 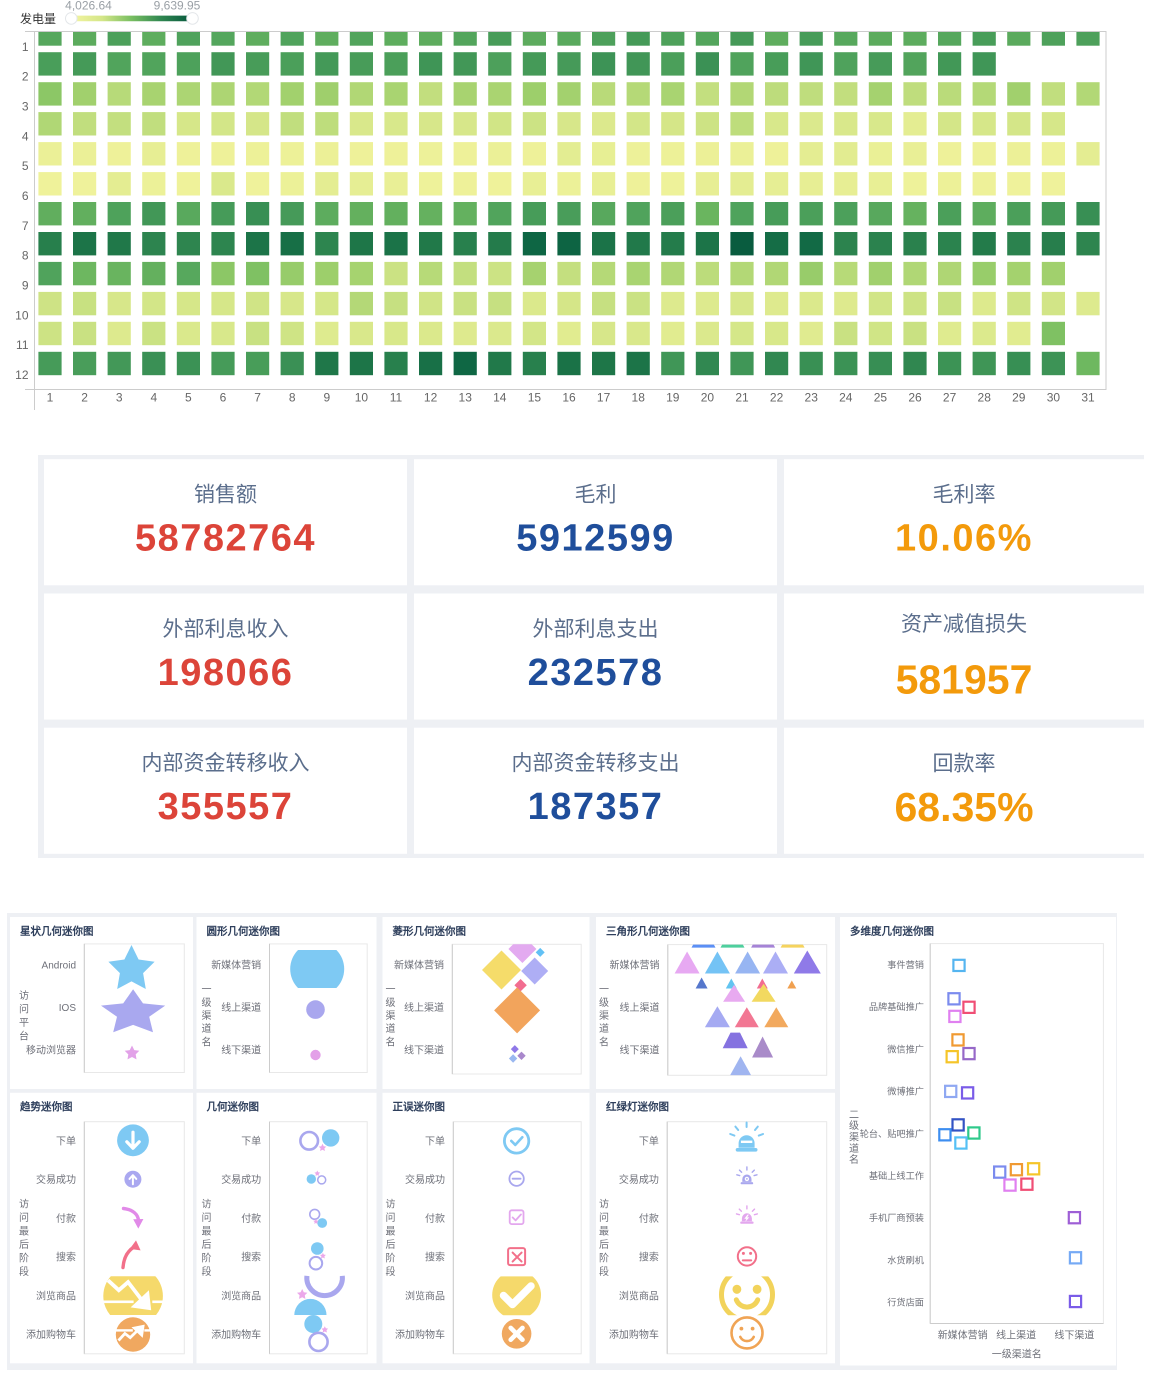 What do you see at coordinates (812, 398) in the screenshot?
I see `svg-text: 23` at bounding box center [812, 398].